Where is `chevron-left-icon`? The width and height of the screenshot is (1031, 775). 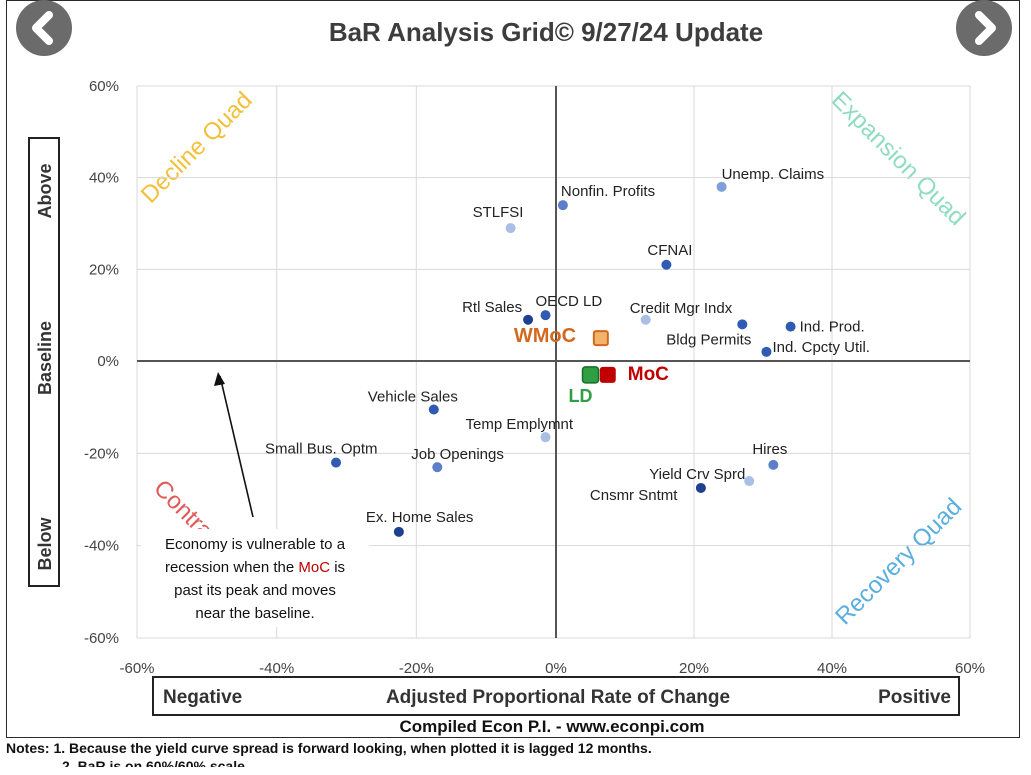
chevron-left-icon is located at coordinates (42, 28).